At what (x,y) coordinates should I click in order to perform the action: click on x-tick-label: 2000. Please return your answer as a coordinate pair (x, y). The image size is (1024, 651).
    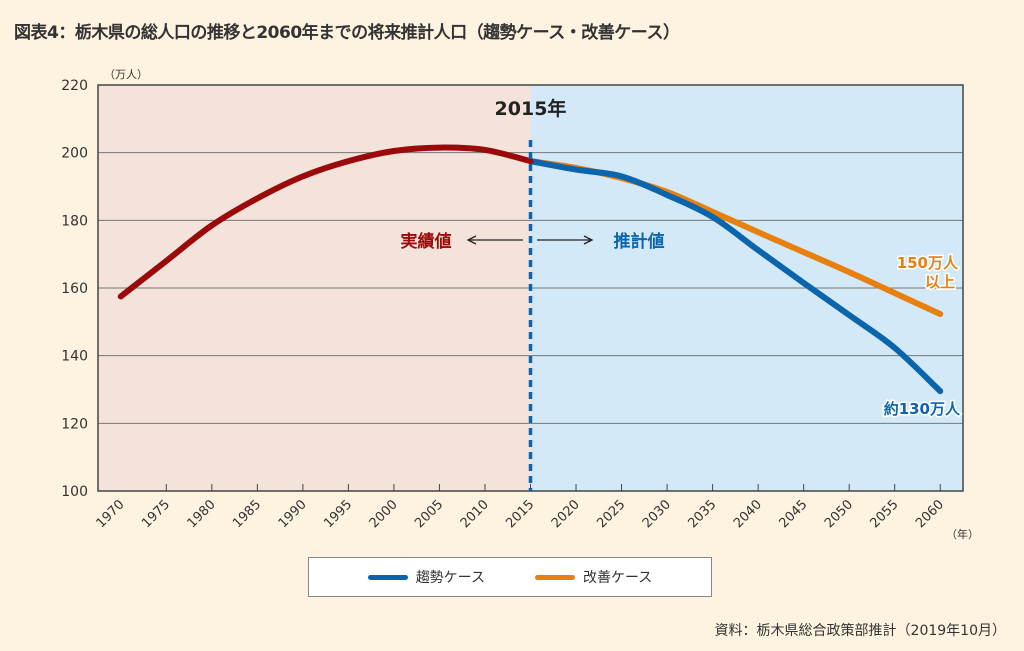
    Looking at the image, I should click on (384, 514).